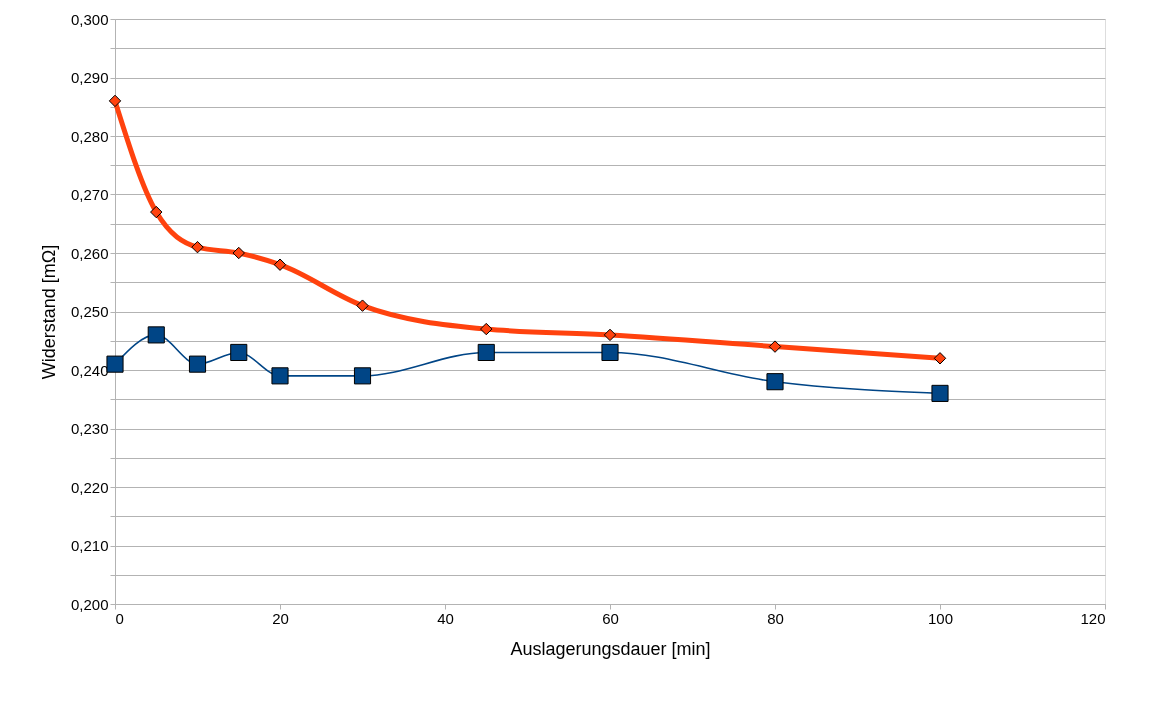  Describe the element at coordinates (940, 618) in the screenshot. I see `x-tick-label: 100` at that location.